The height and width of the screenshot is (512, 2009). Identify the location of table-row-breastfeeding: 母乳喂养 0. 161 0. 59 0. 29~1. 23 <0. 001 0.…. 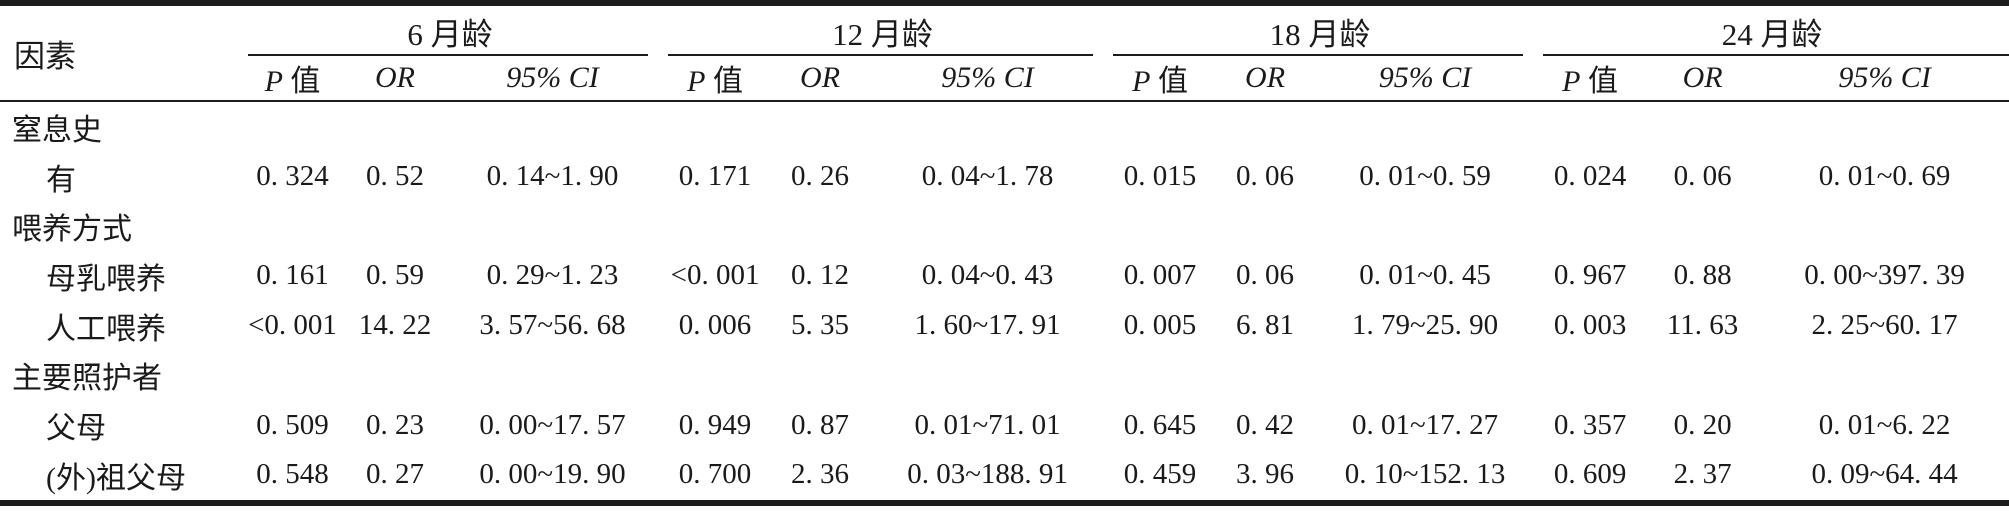
(1004, 276).